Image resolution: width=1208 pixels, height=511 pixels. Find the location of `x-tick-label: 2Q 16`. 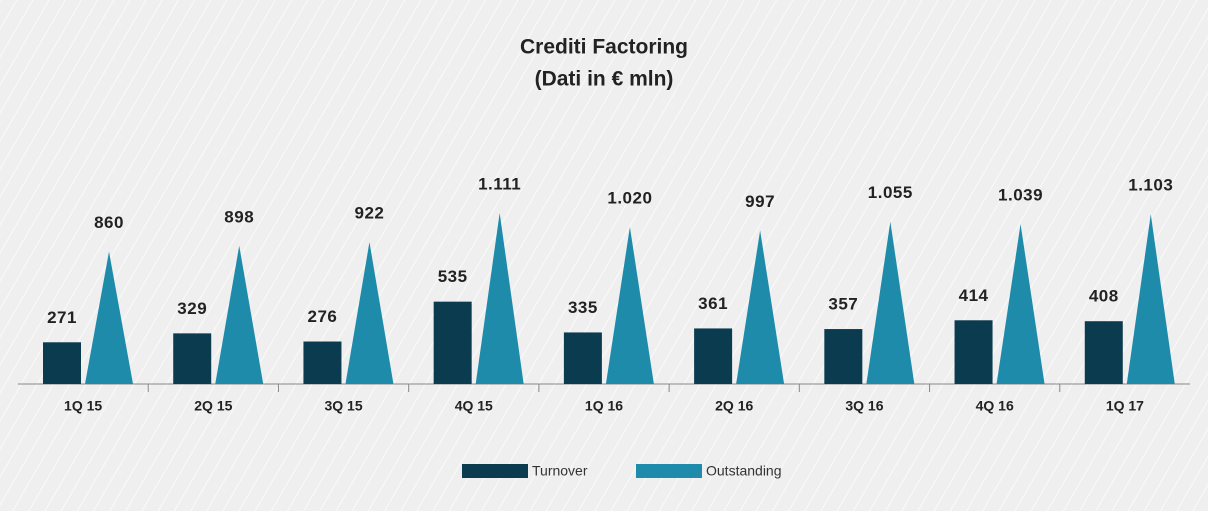

x-tick-label: 2Q 16 is located at coordinates (734, 406).